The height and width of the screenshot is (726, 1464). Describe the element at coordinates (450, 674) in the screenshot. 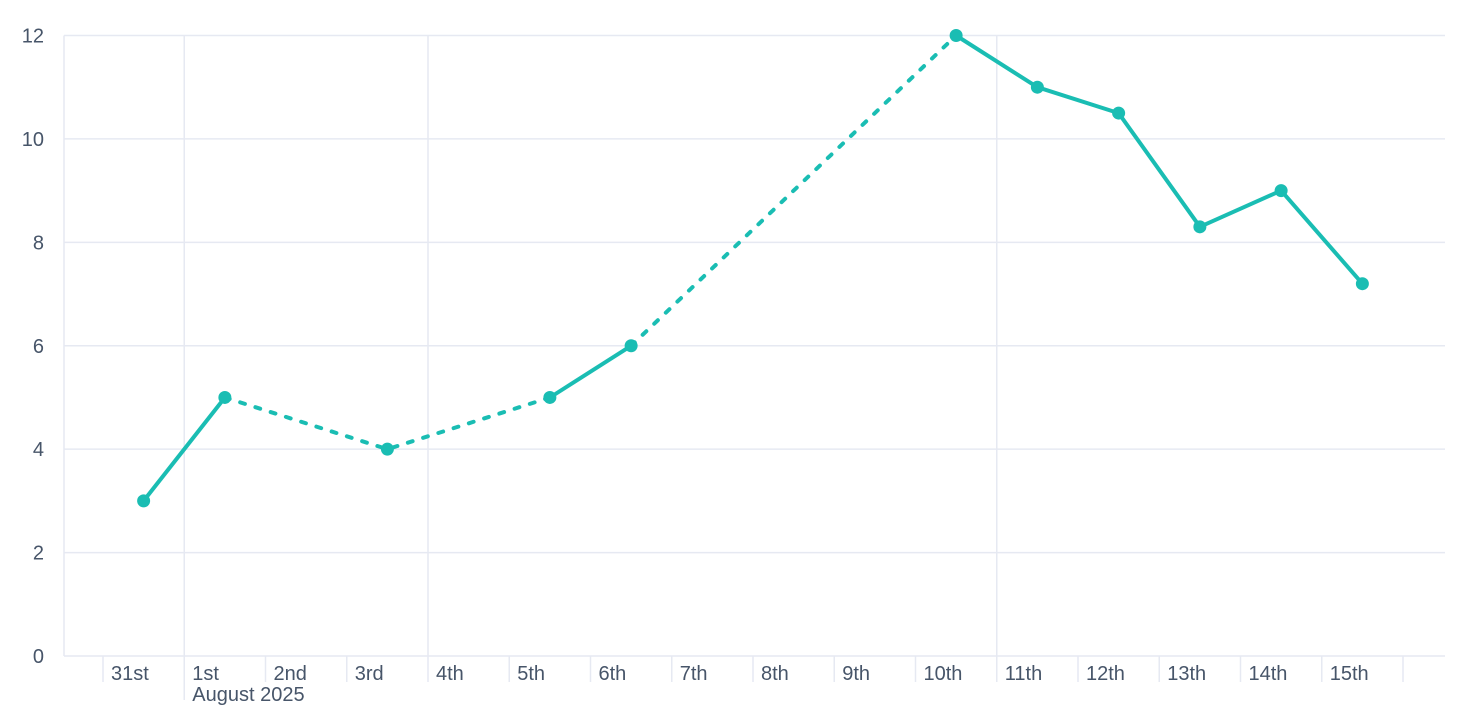

I see `x-axis-tick-label: 4th` at that location.